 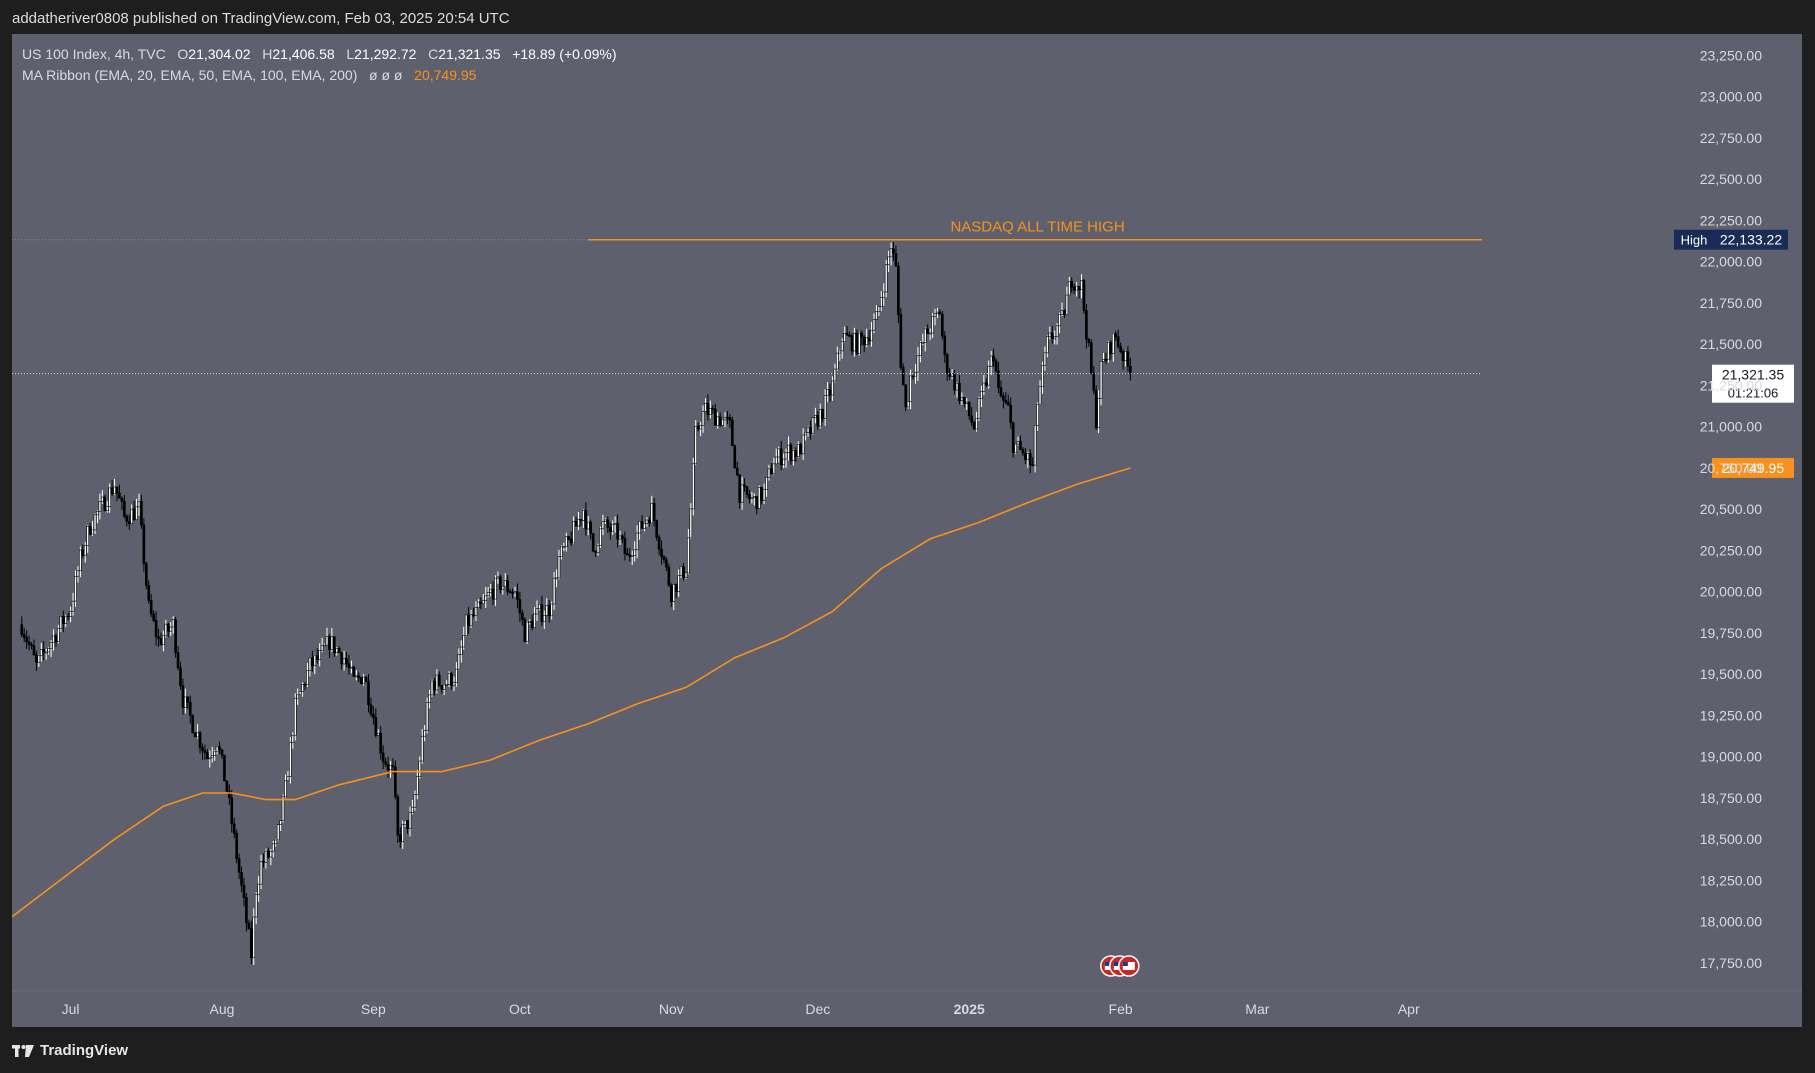 What do you see at coordinates (1731, 97) in the screenshot?
I see `y-tick-label: 23,000.00` at bounding box center [1731, 97].